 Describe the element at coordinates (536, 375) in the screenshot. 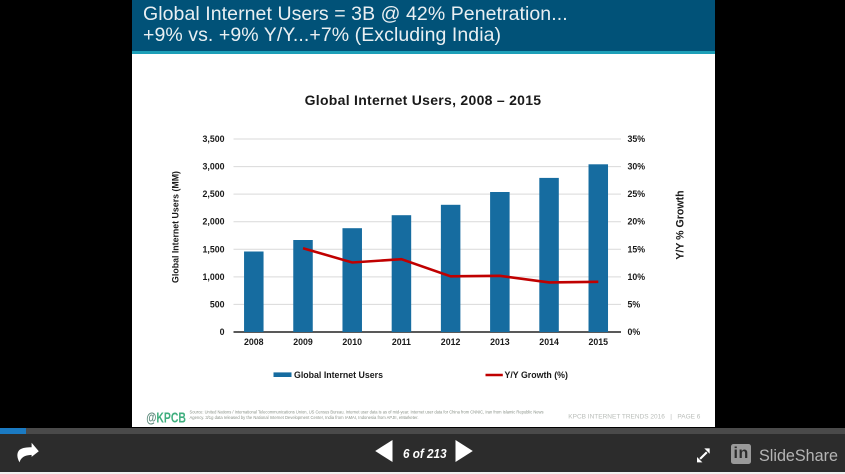

I see `svg-text: Y/Y Growth (%)` at that location.